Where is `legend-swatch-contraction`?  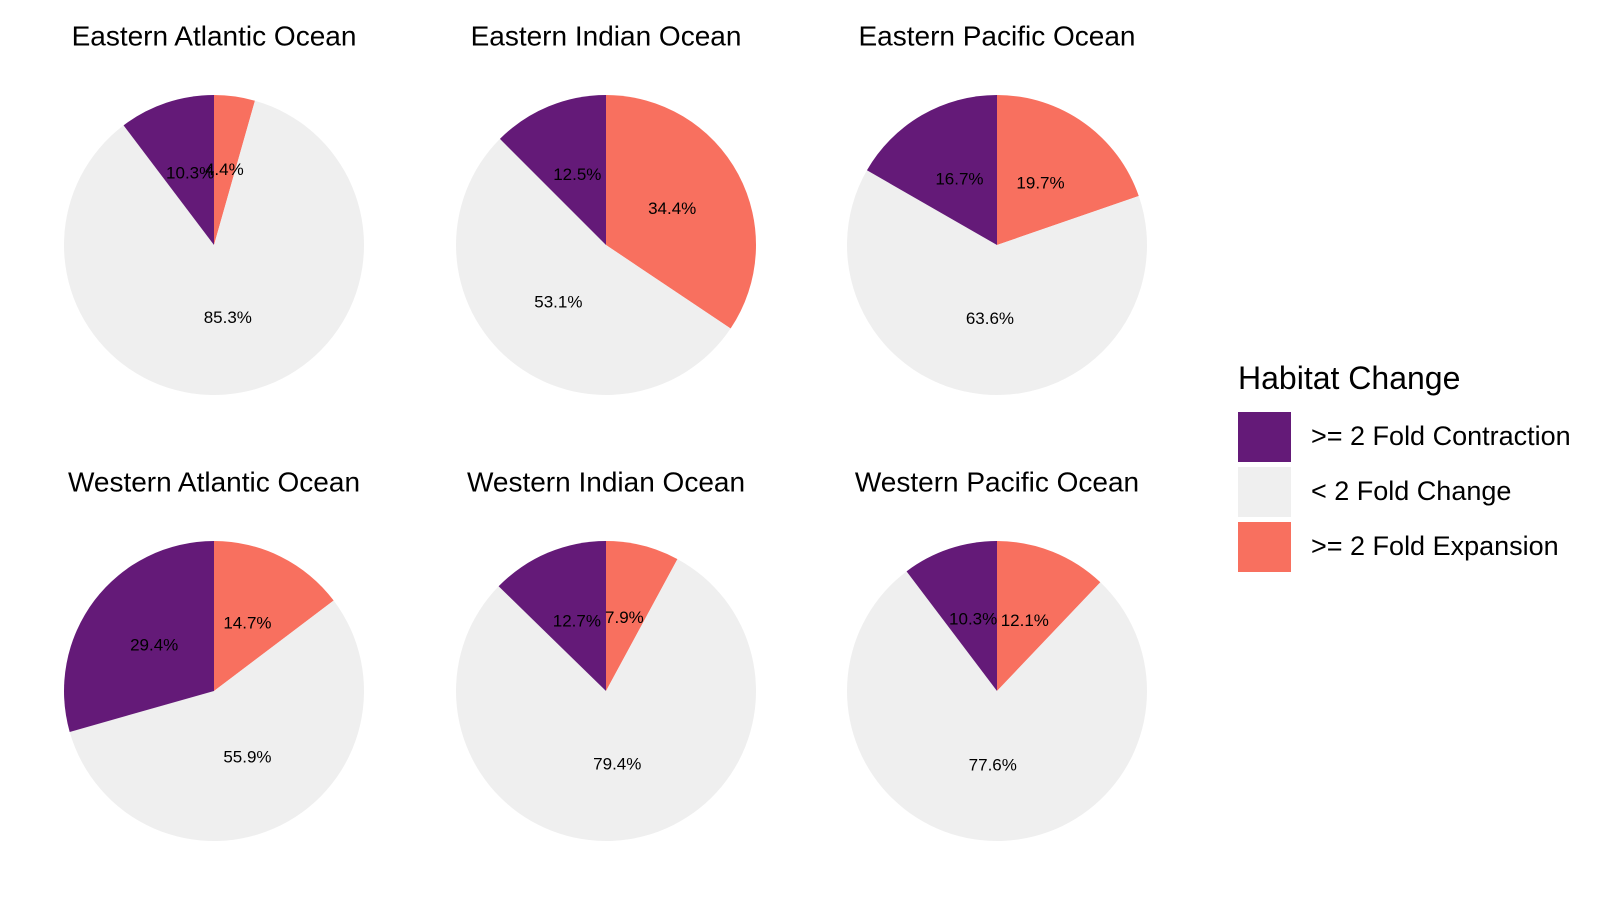
legend-swatch-contraction is located at coordinates (1264, 436).